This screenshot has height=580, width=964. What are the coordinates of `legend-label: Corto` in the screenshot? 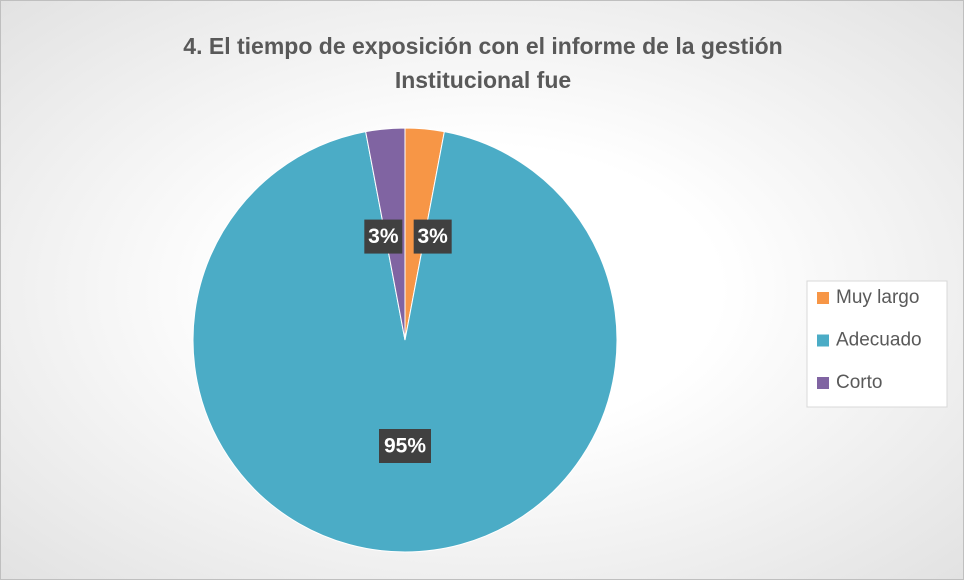 It's located at (859, 382).